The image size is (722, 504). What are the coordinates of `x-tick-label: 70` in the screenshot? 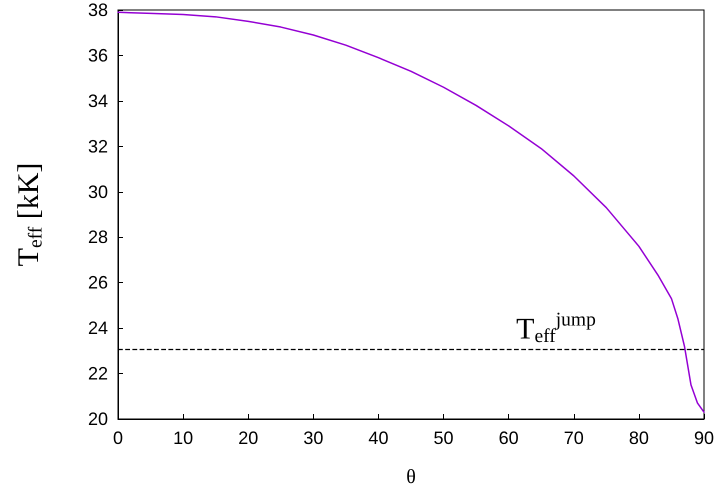 It's located at (574, 438).